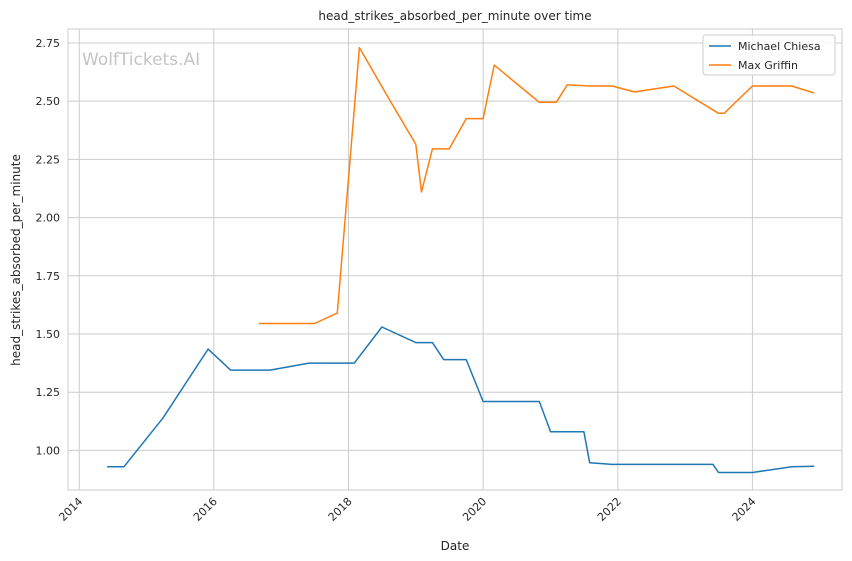 This screenshot has height=561, width=852. Describe the element at coordinates (48, 247) in the screenshot. I see `y-axis-ticks: 1.00 1.25 1.50 1.75 2.00 2.25 2.50 2.75` at that location.